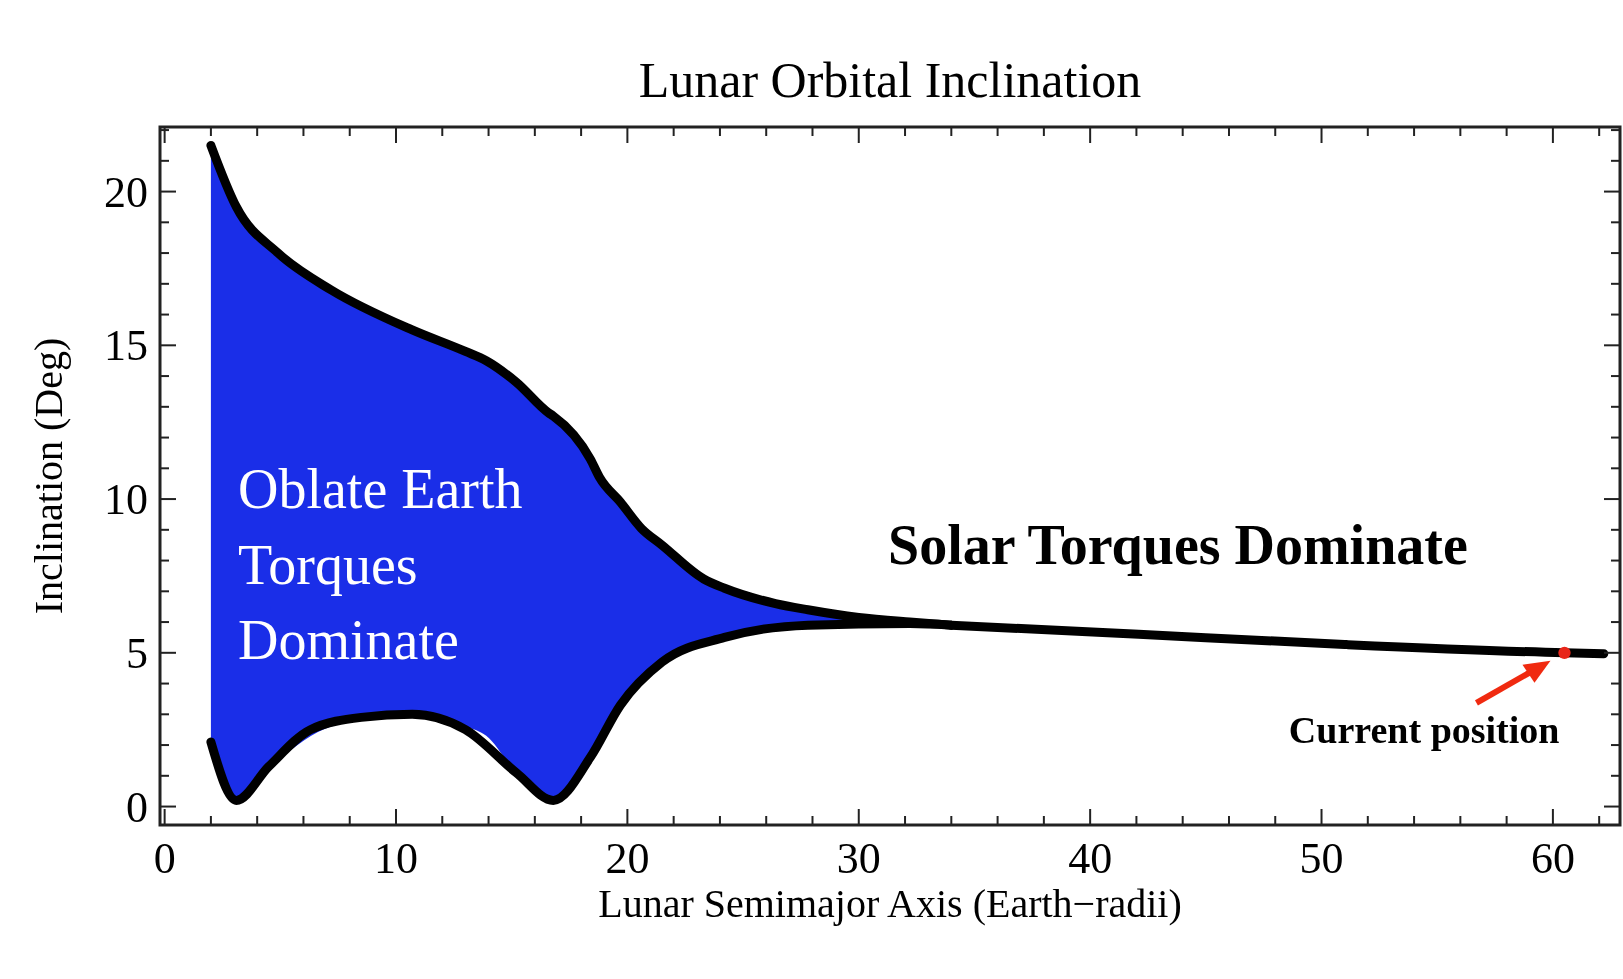 Image resolution: width=1623 pixels, height=979 pixels. I want to click on x-tick-label: 10, so click(396, 858).